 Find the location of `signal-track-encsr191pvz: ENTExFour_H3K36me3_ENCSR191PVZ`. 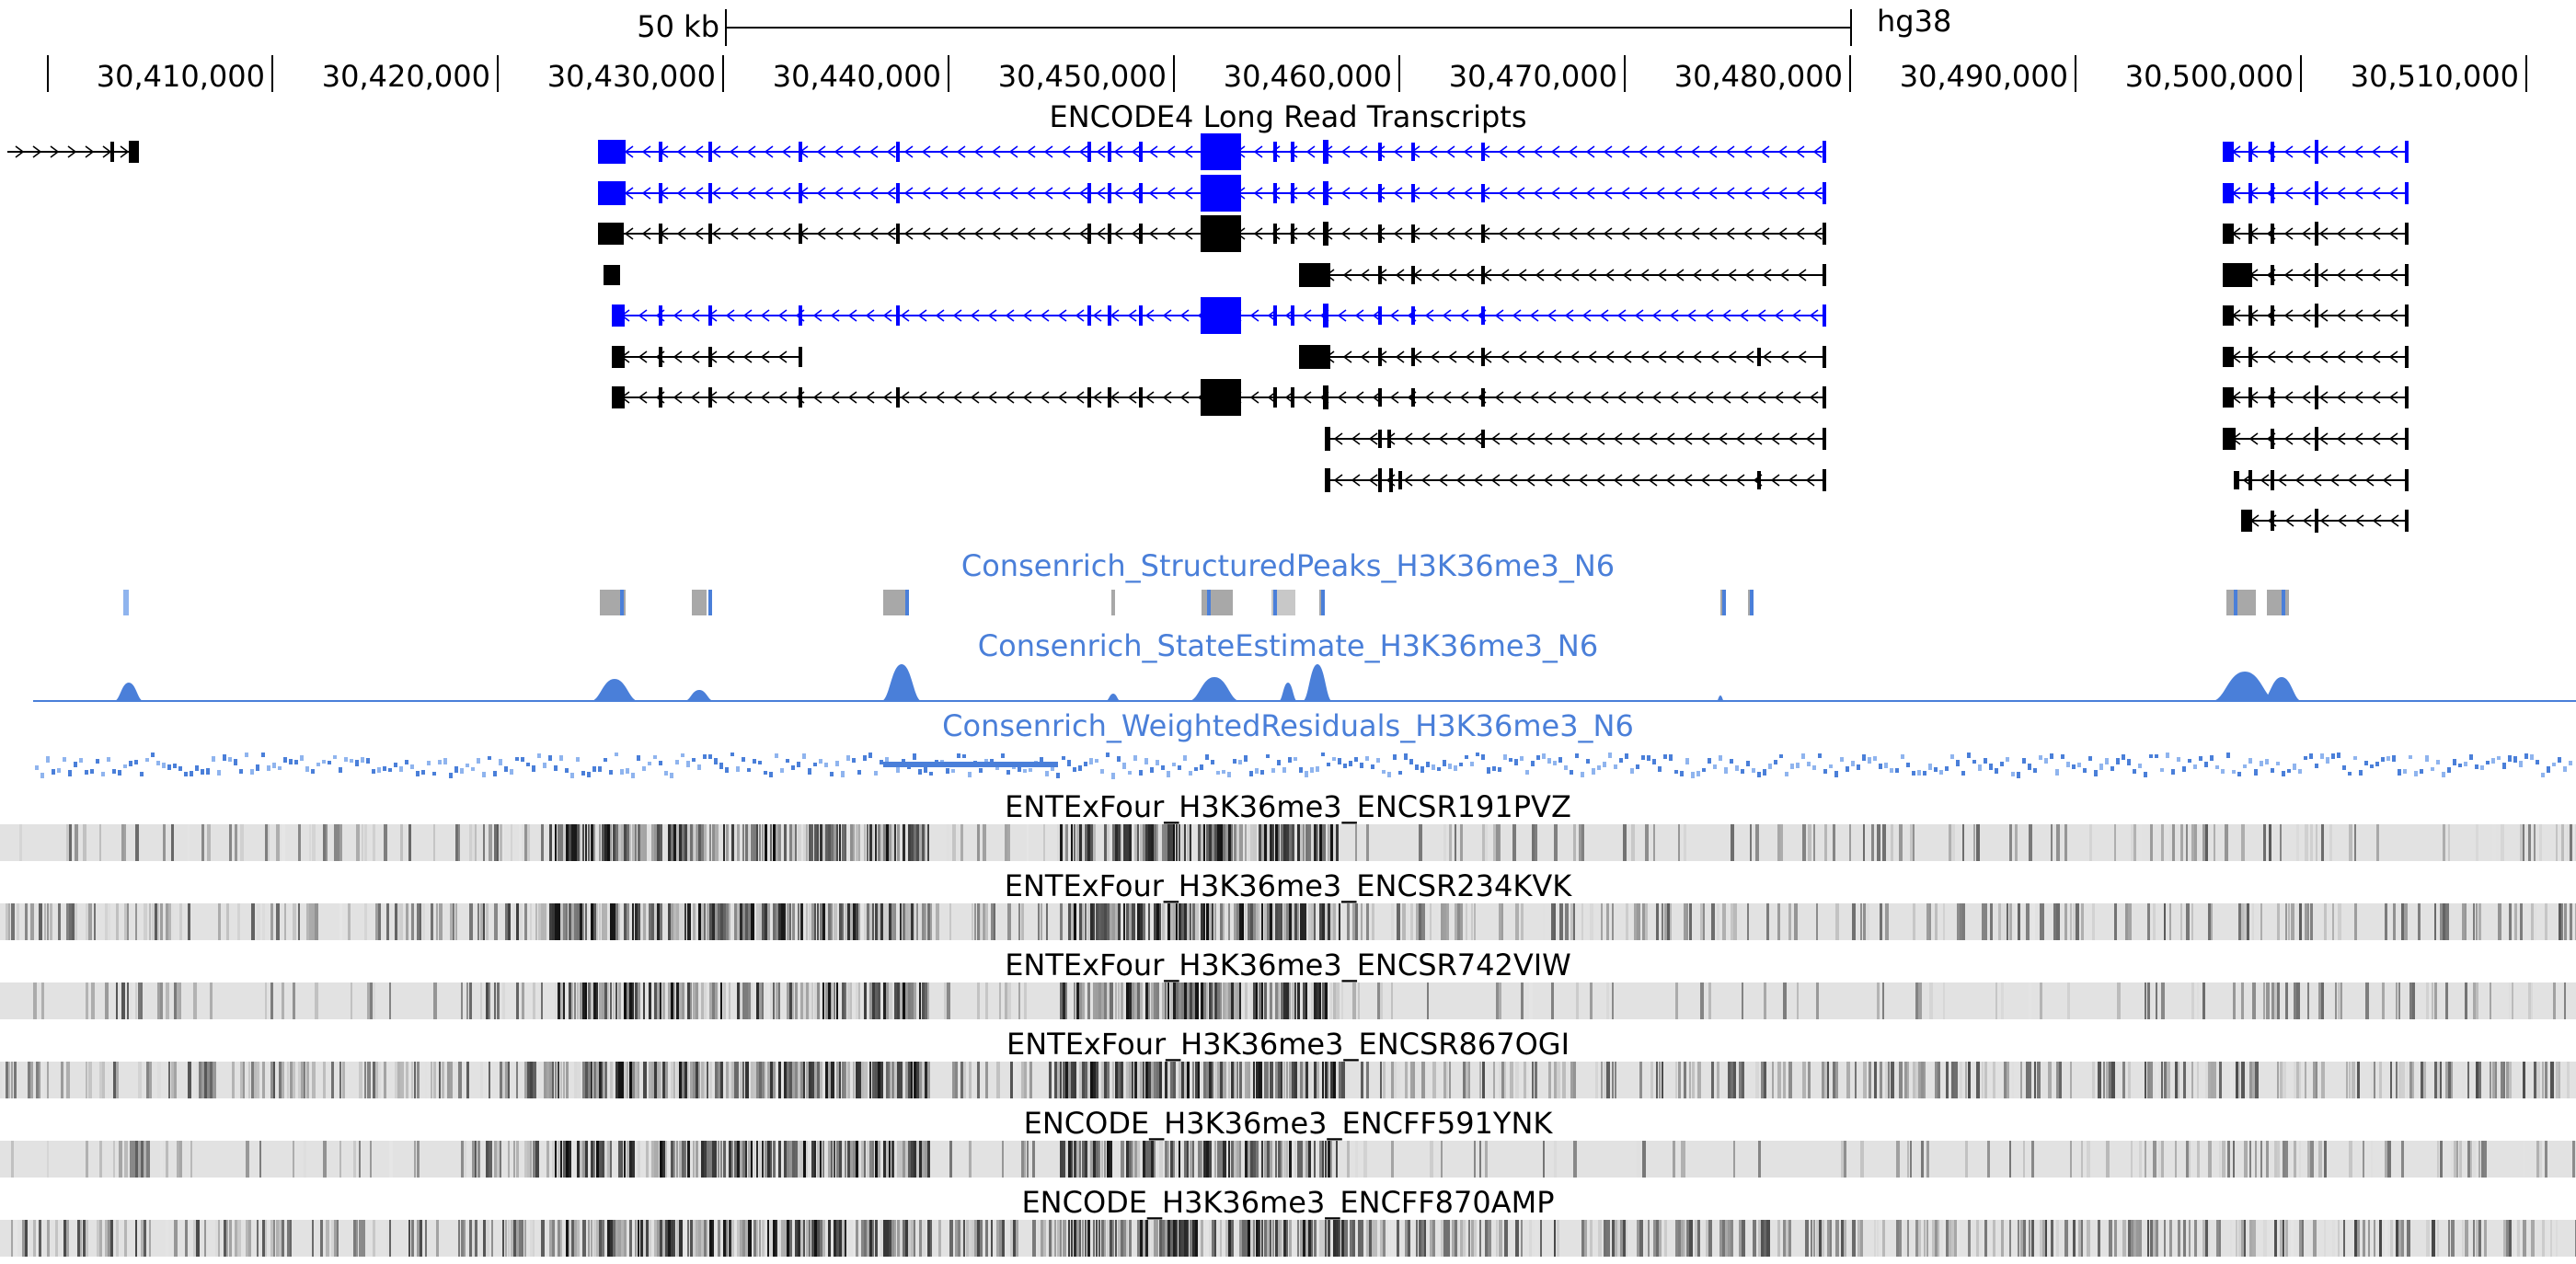

signal-track-encsr191pvz: ENTExFour_H3K36me3_ENCSR191PVZ is located at coordinates (1288, 825).